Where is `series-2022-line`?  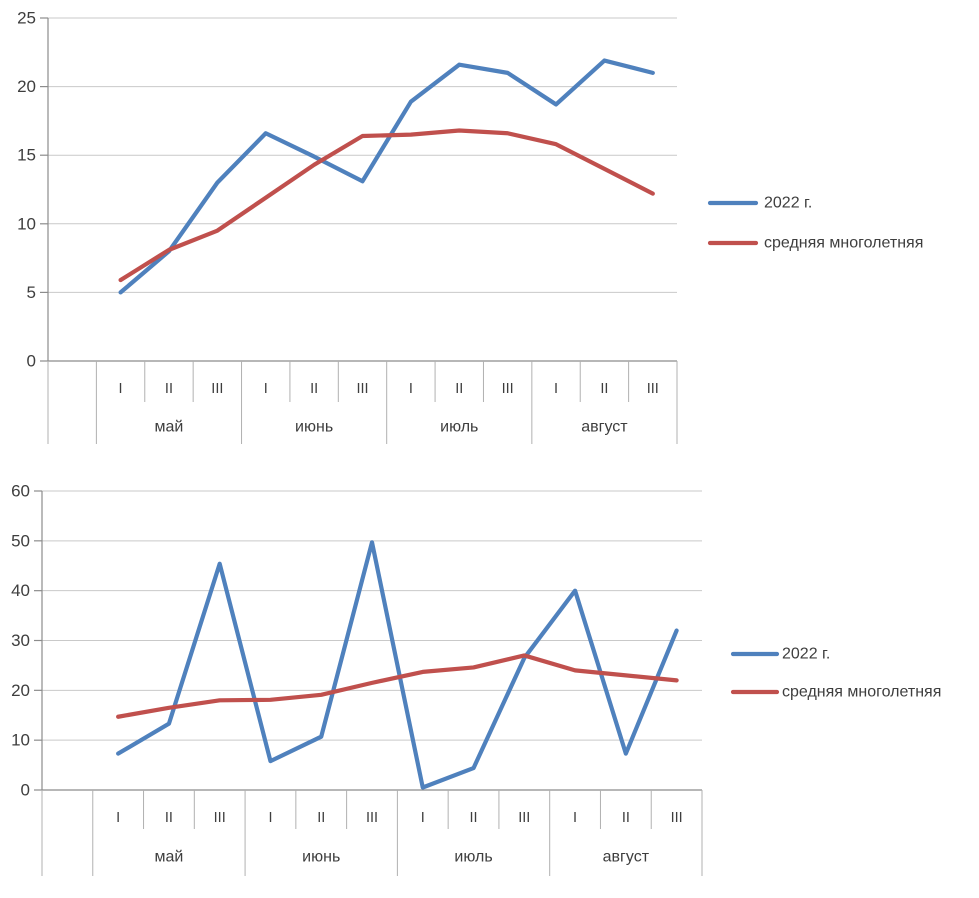
series-2022-line is located at coordinates (386, 176).